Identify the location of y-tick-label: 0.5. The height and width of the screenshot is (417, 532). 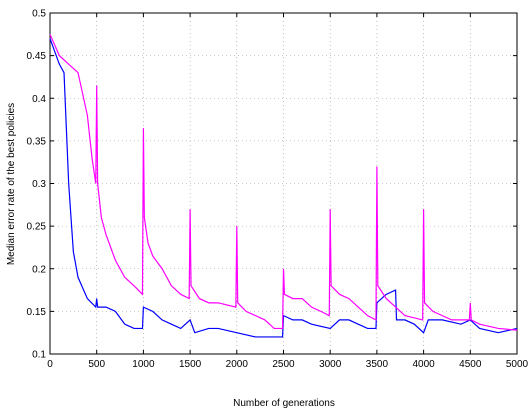
(39, 14).